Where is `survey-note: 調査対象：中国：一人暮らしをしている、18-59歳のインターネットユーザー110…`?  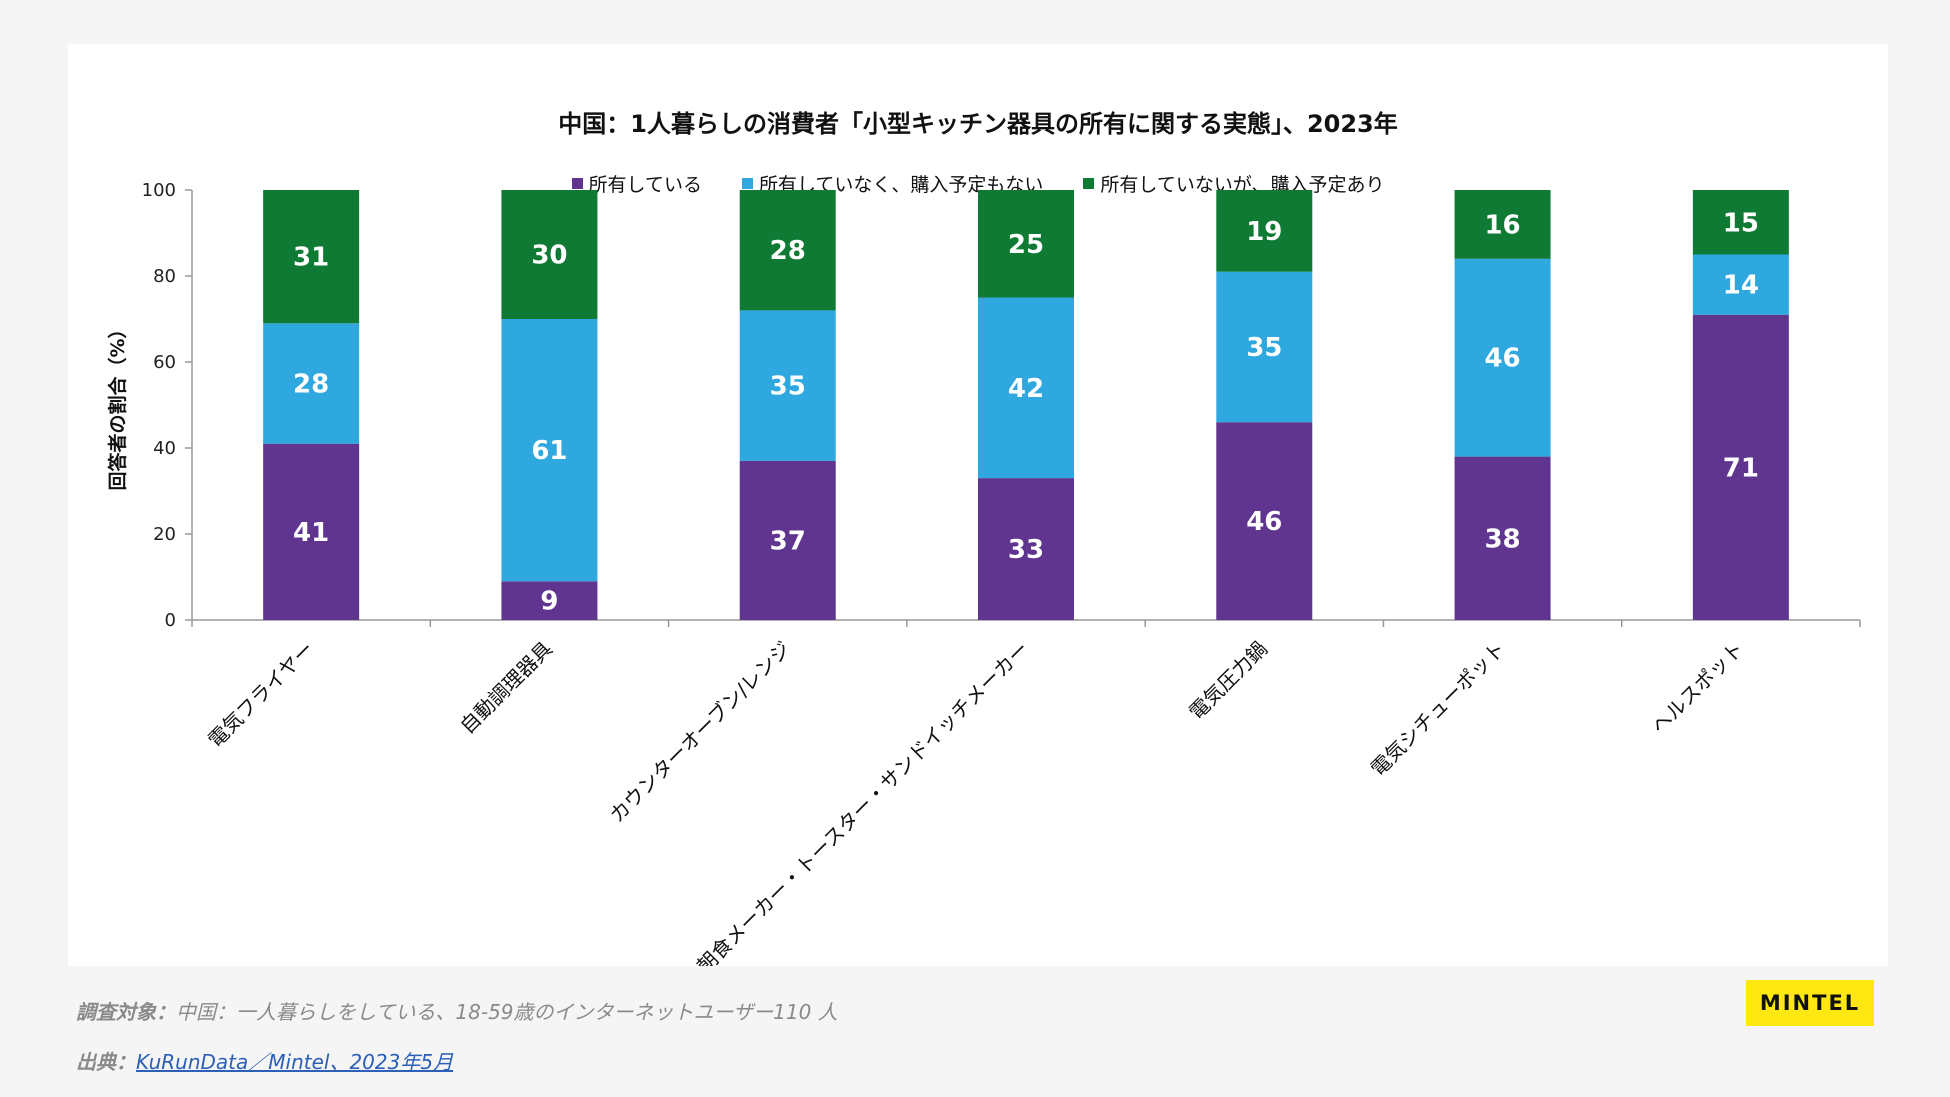 survey-note: 調査対象：中国：一人暮らしをしている、18-59歳のインターネットユーザー110… is located at coordinates (457, 1010).